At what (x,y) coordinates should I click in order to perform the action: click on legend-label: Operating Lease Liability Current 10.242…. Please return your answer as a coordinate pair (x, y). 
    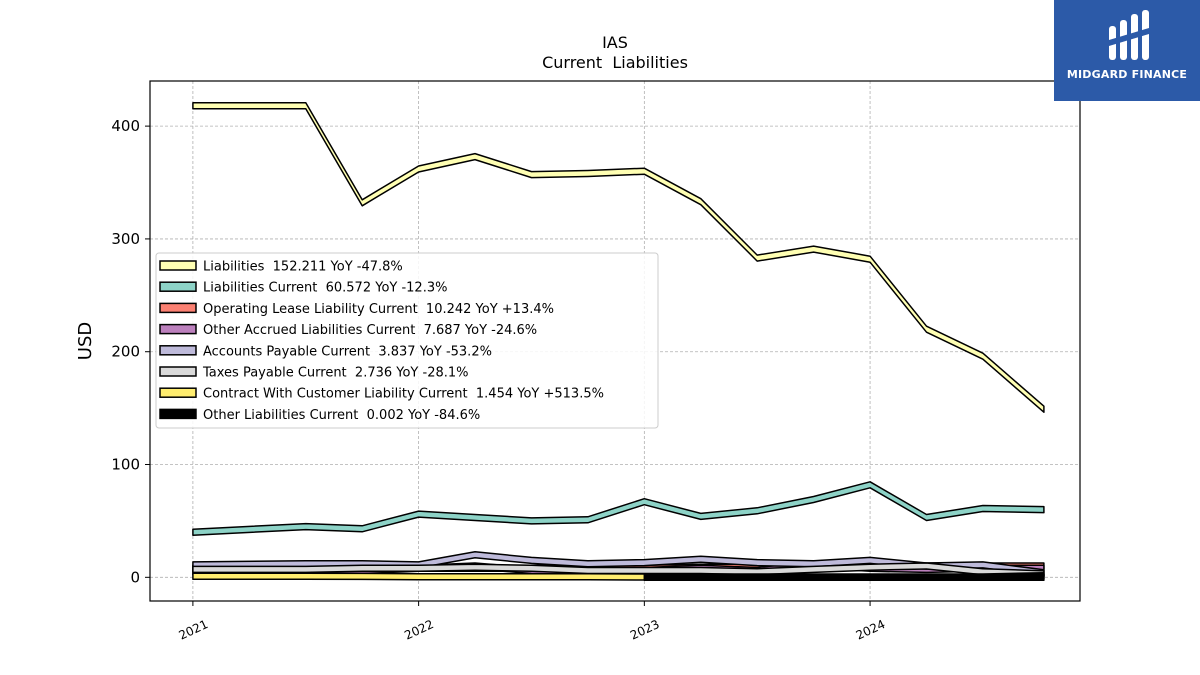
    Looking at the image, I should click on (378, 309).